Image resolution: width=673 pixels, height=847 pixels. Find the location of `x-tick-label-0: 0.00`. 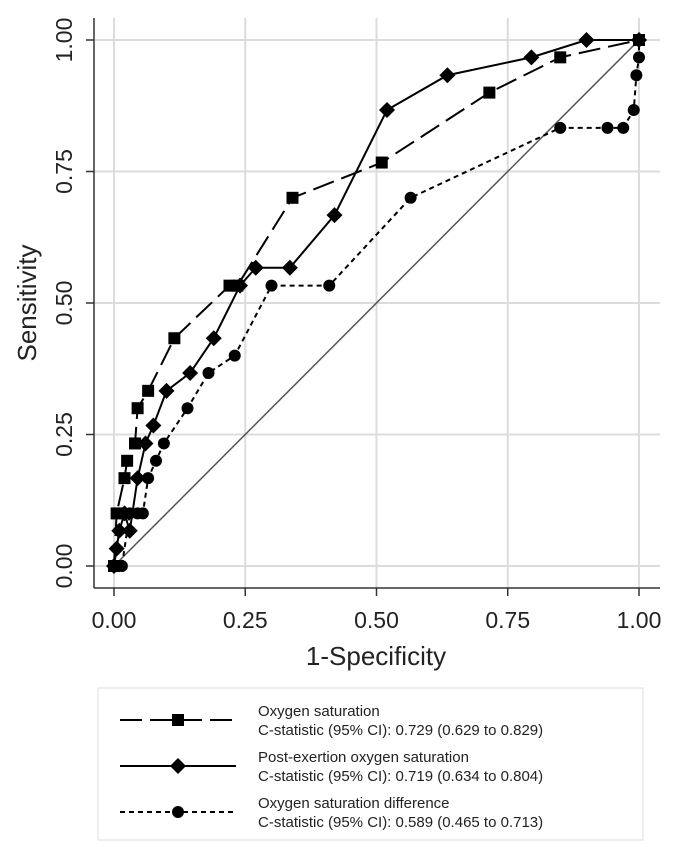

x-tick-label-0: 0.00 is located at coordinates (114, 620).